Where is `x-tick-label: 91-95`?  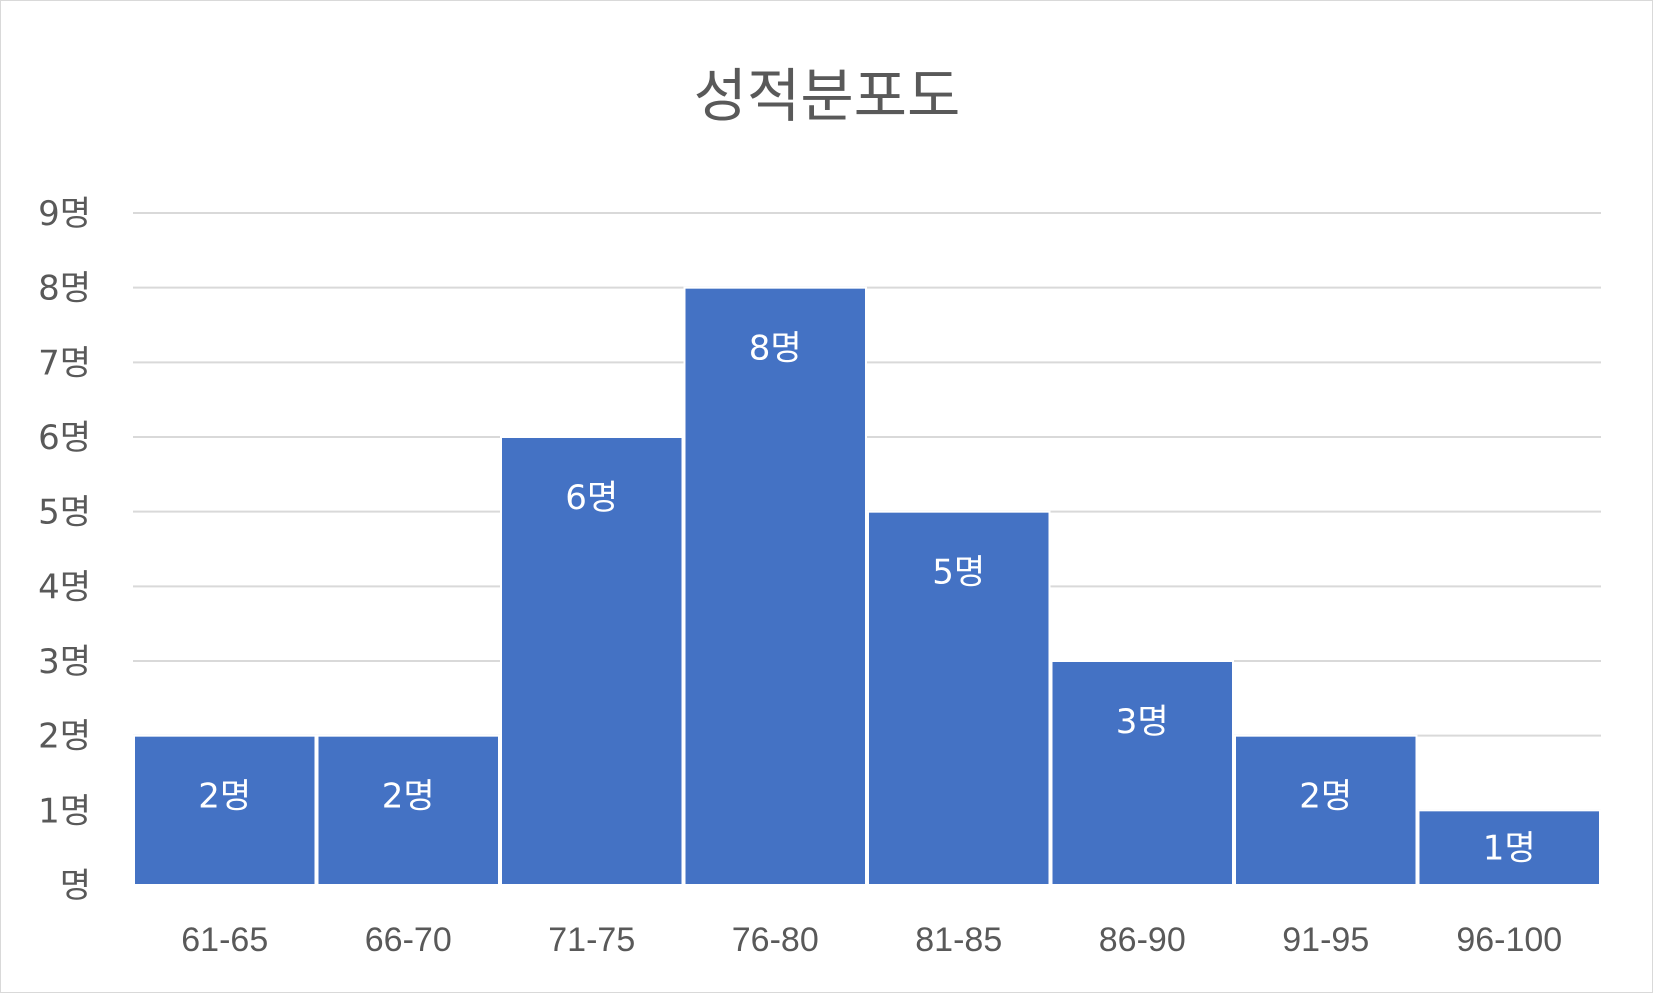 x-tick-label: 91-95 is located at coordinates (1325, 940).